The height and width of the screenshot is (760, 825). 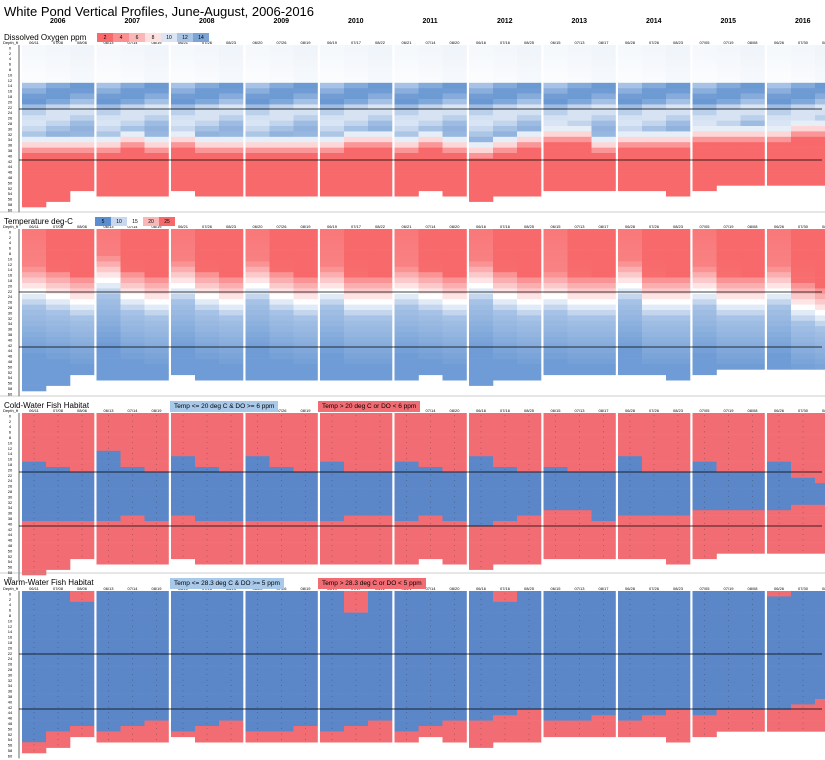 I want to click on temp-date-label: 06/19, so click(x=332, y=226).